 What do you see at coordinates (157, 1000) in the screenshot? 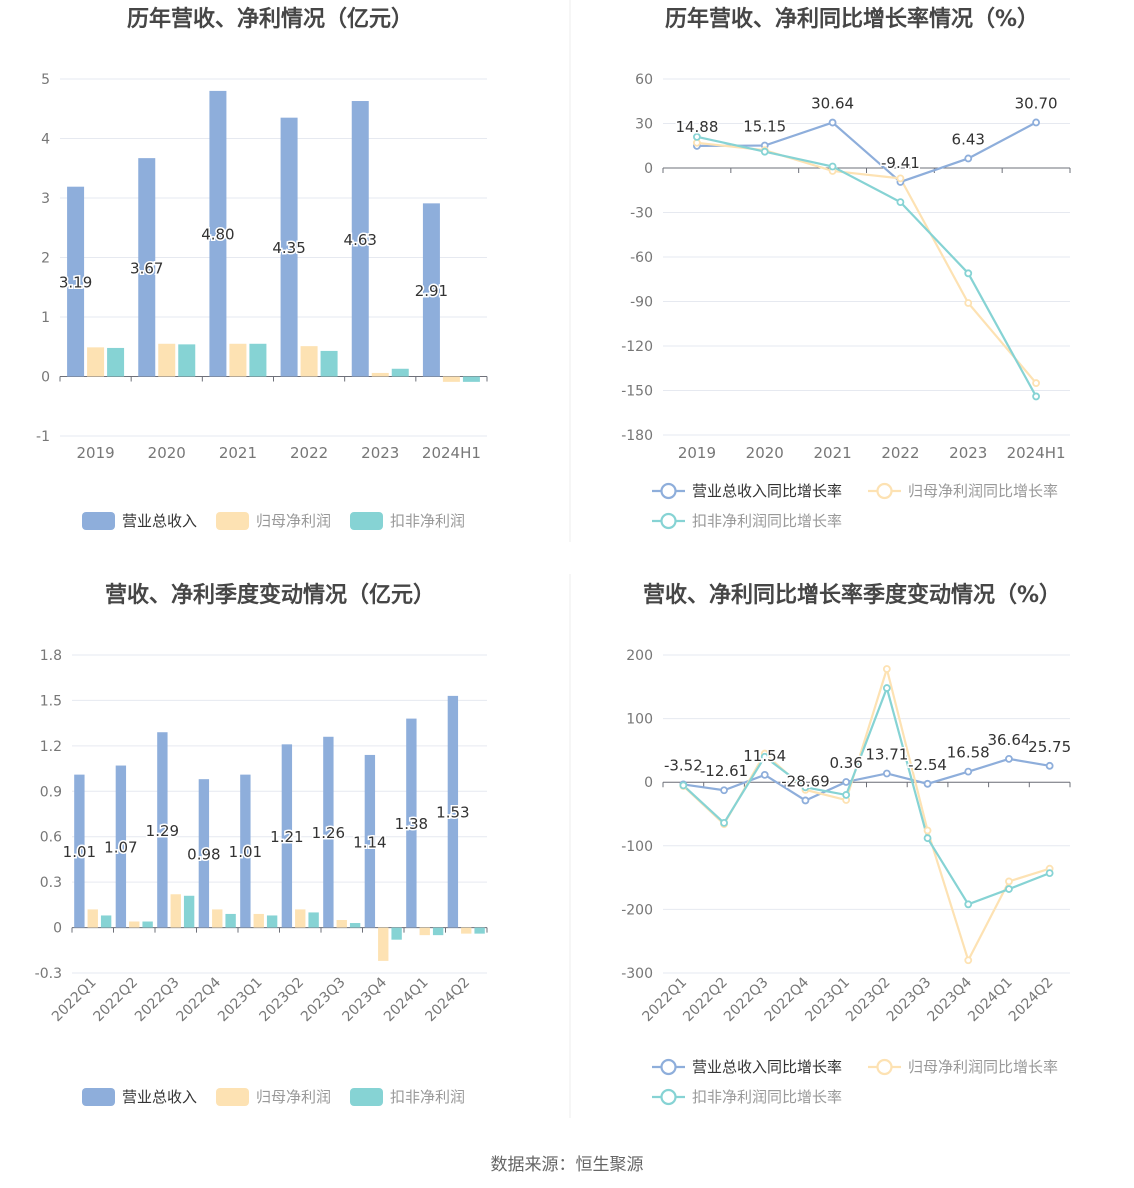
I see `x-tick-label: 2022Q3` at bounding box center [157, 1000].